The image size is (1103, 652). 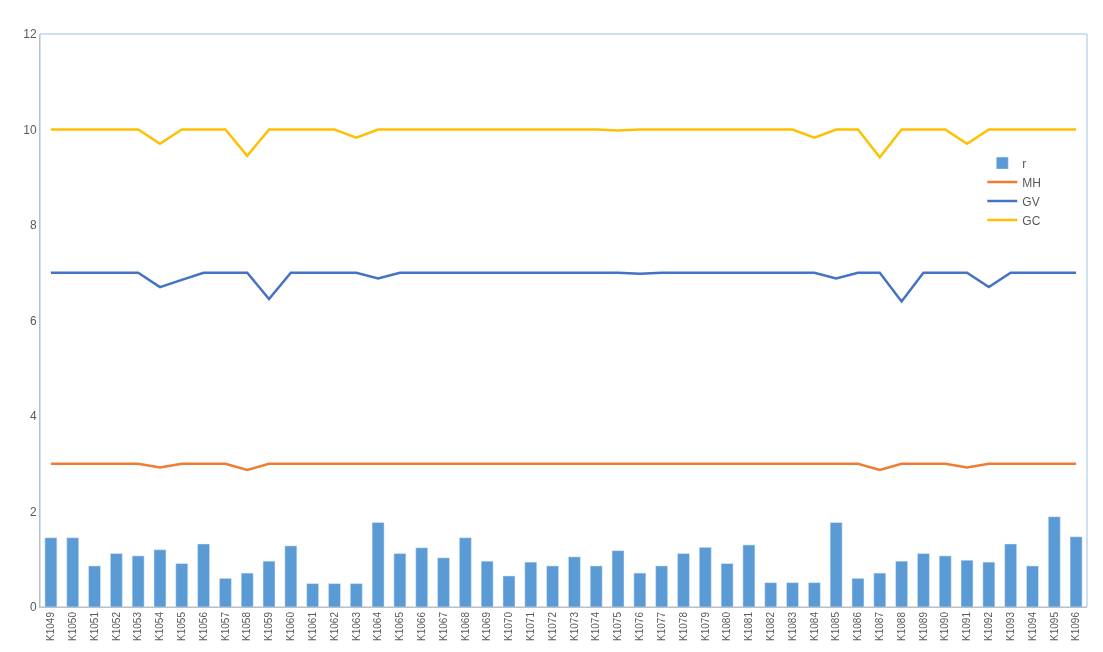 What do you see at coordinates (33, 607) in the screenshot?
I see `y-tick-label: 0` at bounding box center [33, 607].